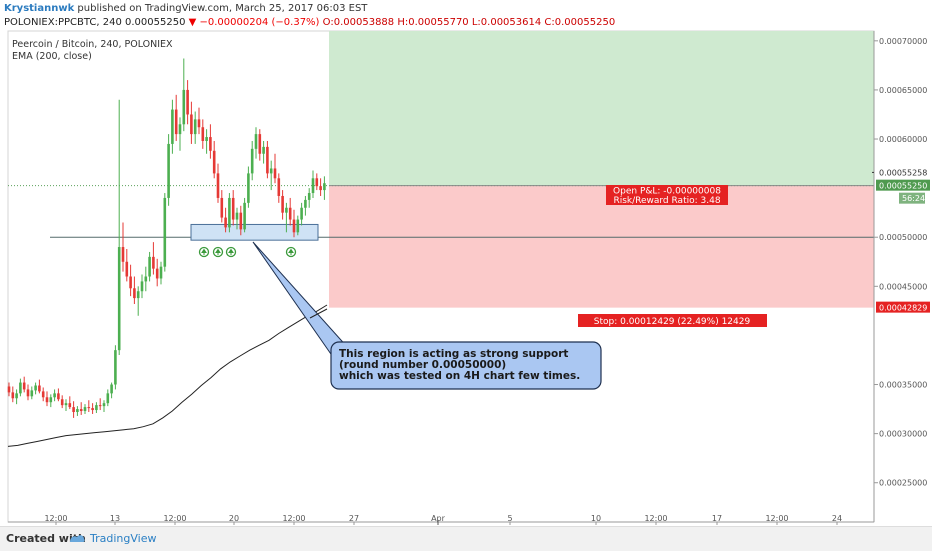  I want to click on annotation-callout, so click(466, 365).